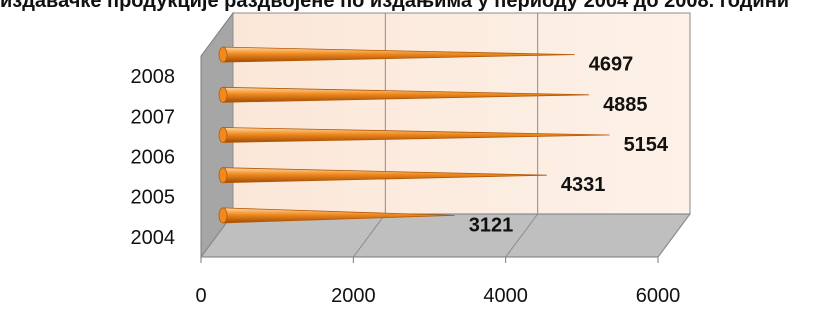 This screenshot has width=839, height=322. Describe the element at coordinates (353, 296) in the screenshot. I see `x-tick-label: 2000` at that location.